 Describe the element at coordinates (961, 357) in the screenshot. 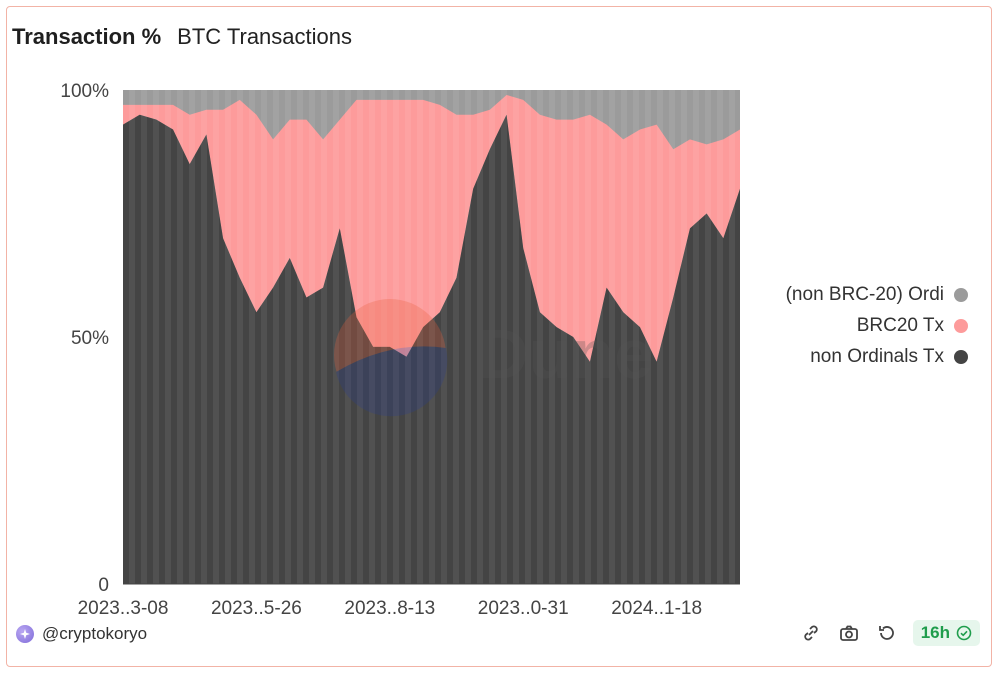

I see `legend-dot-non-ordinals` at that location.